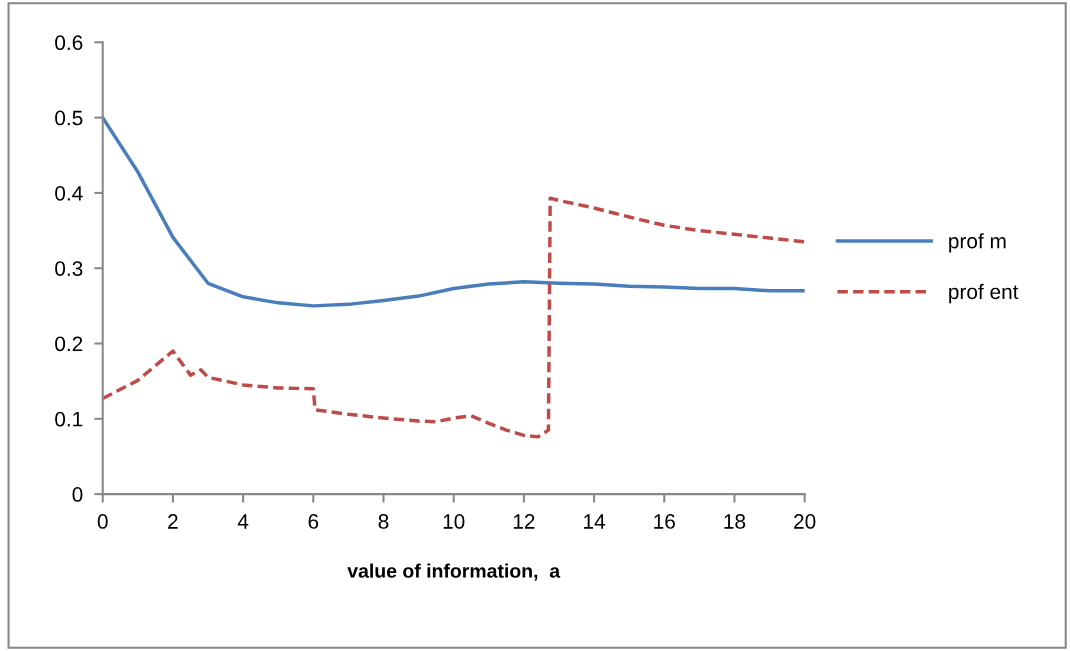  What do you see at coordinates (595, 521) in the screenshot?
I see `x-tick-label: 14` at bounding box center [595, 521].